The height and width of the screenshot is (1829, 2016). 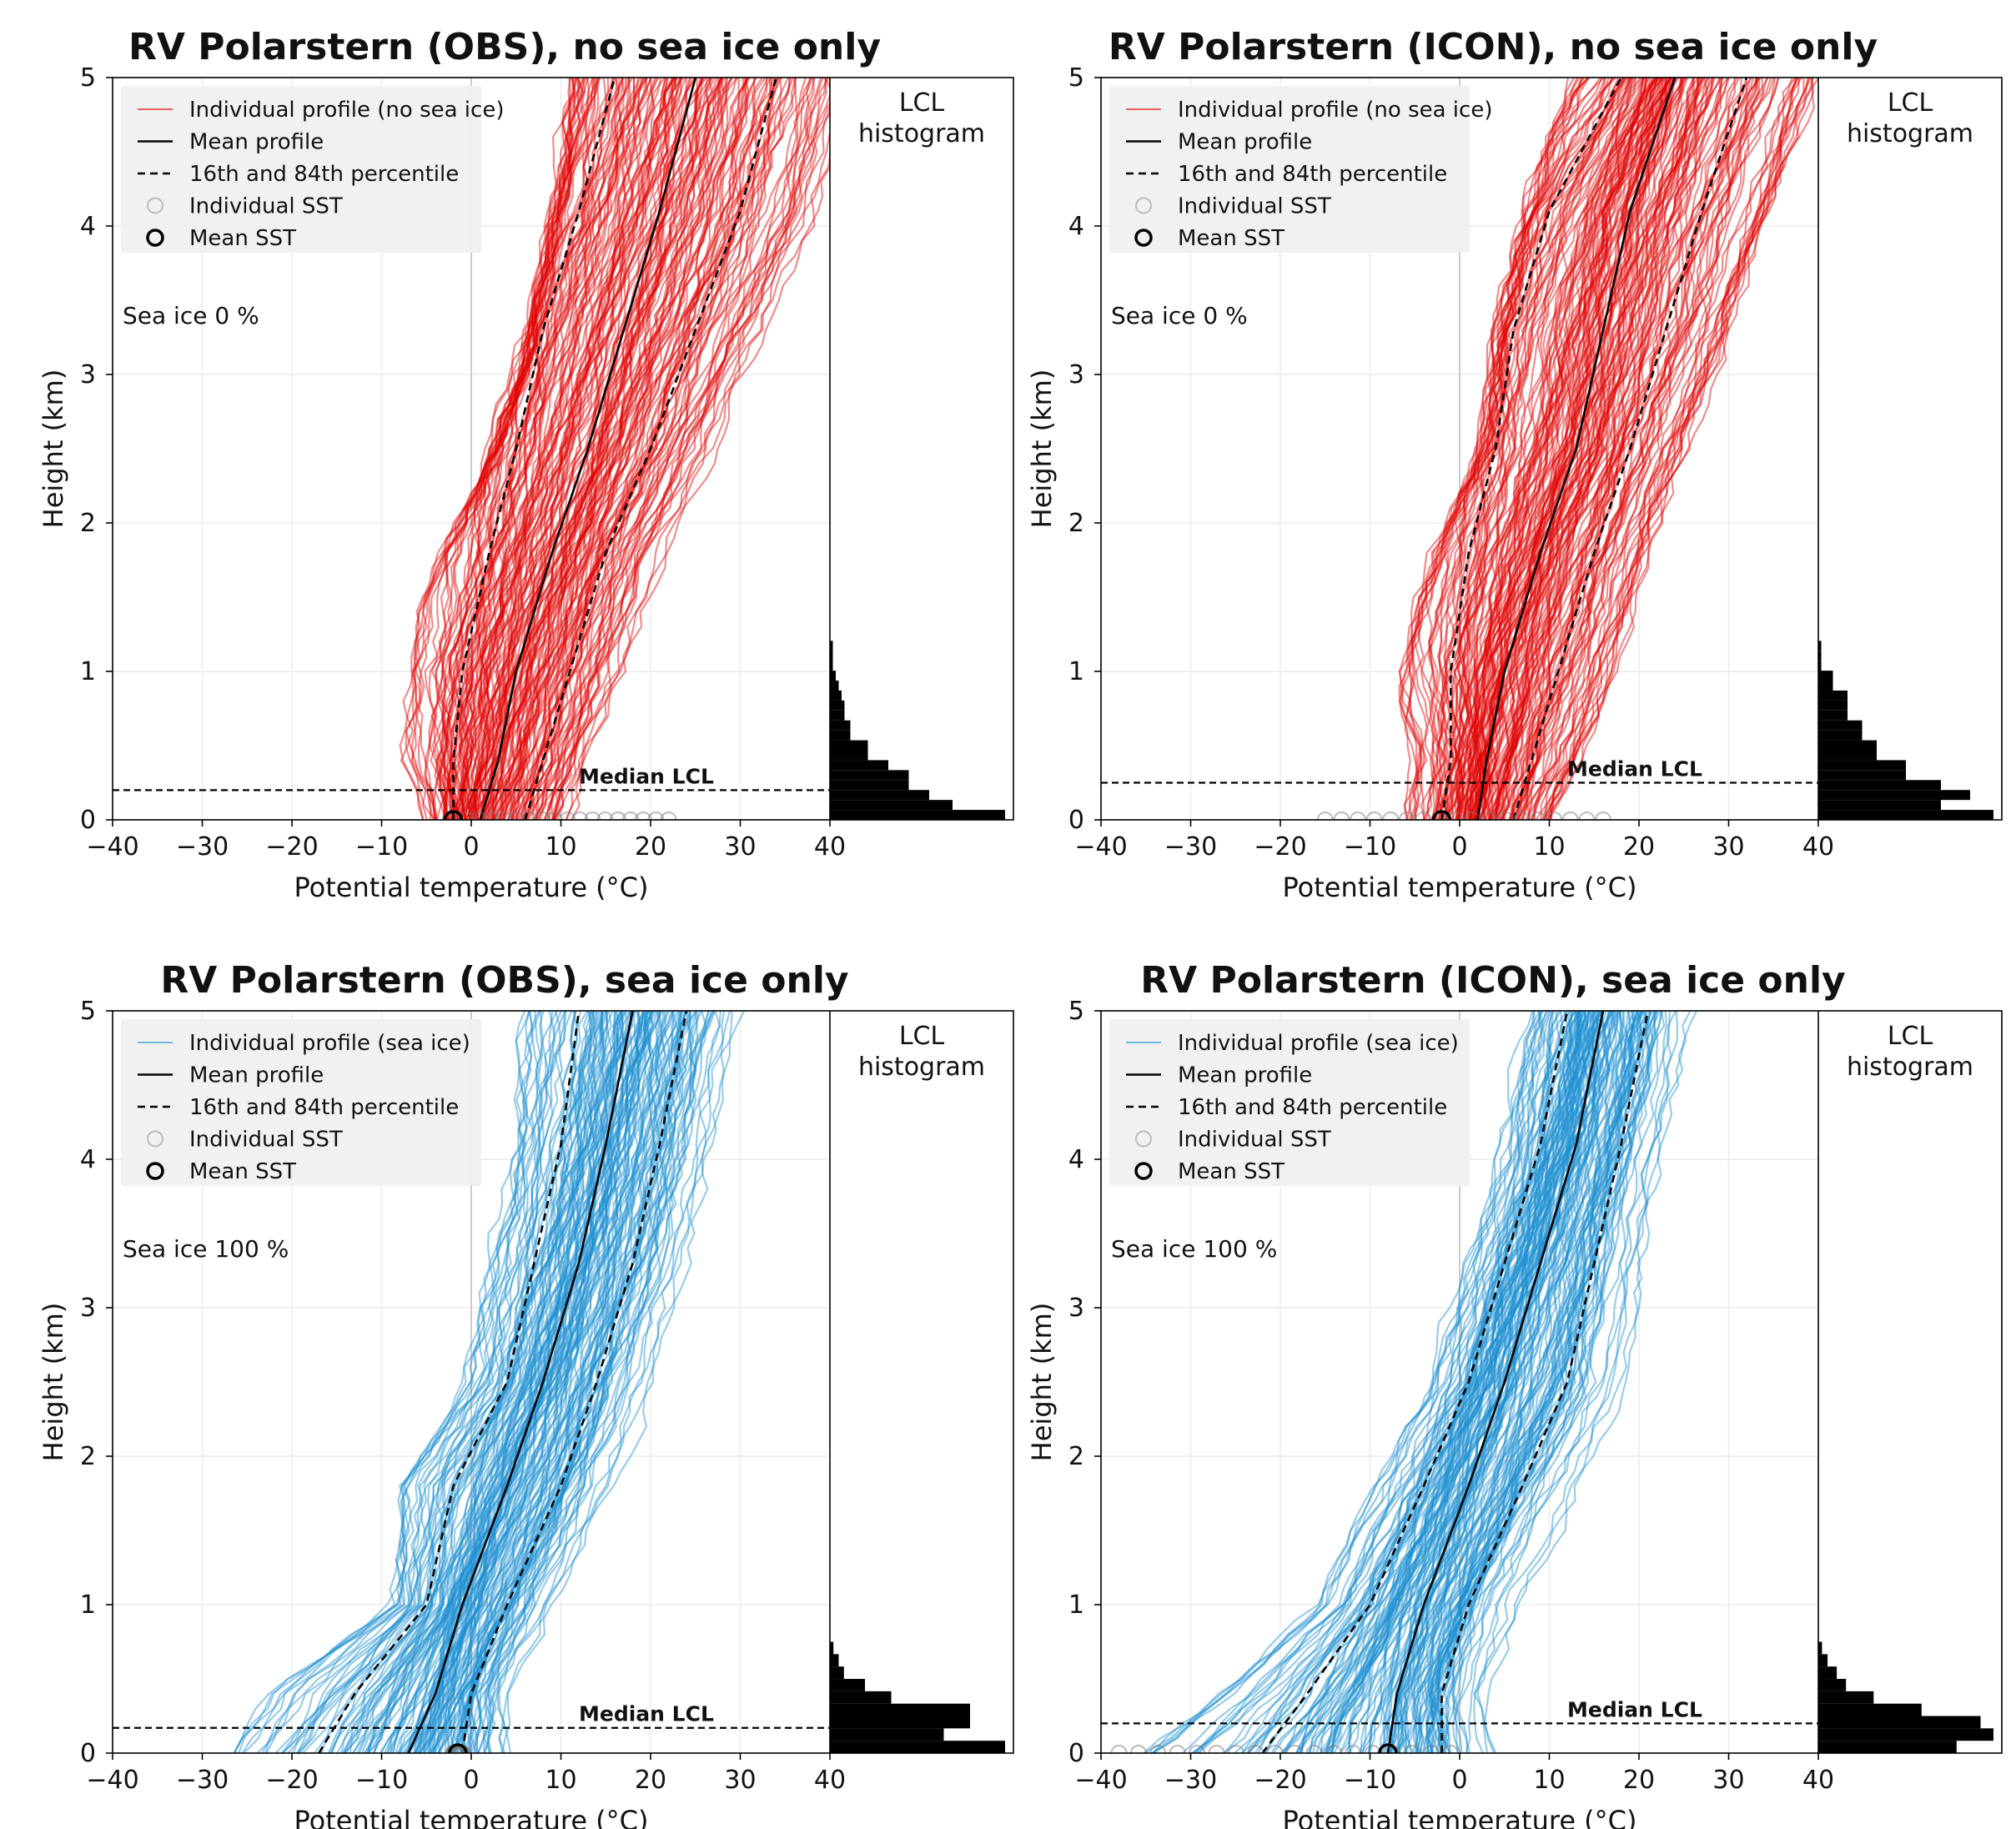 What do you see at coordinates (324, 174) in the screenshot?
I see `legend-entry-label: 16th and 84th percentile` at bounding box center [324, 174].